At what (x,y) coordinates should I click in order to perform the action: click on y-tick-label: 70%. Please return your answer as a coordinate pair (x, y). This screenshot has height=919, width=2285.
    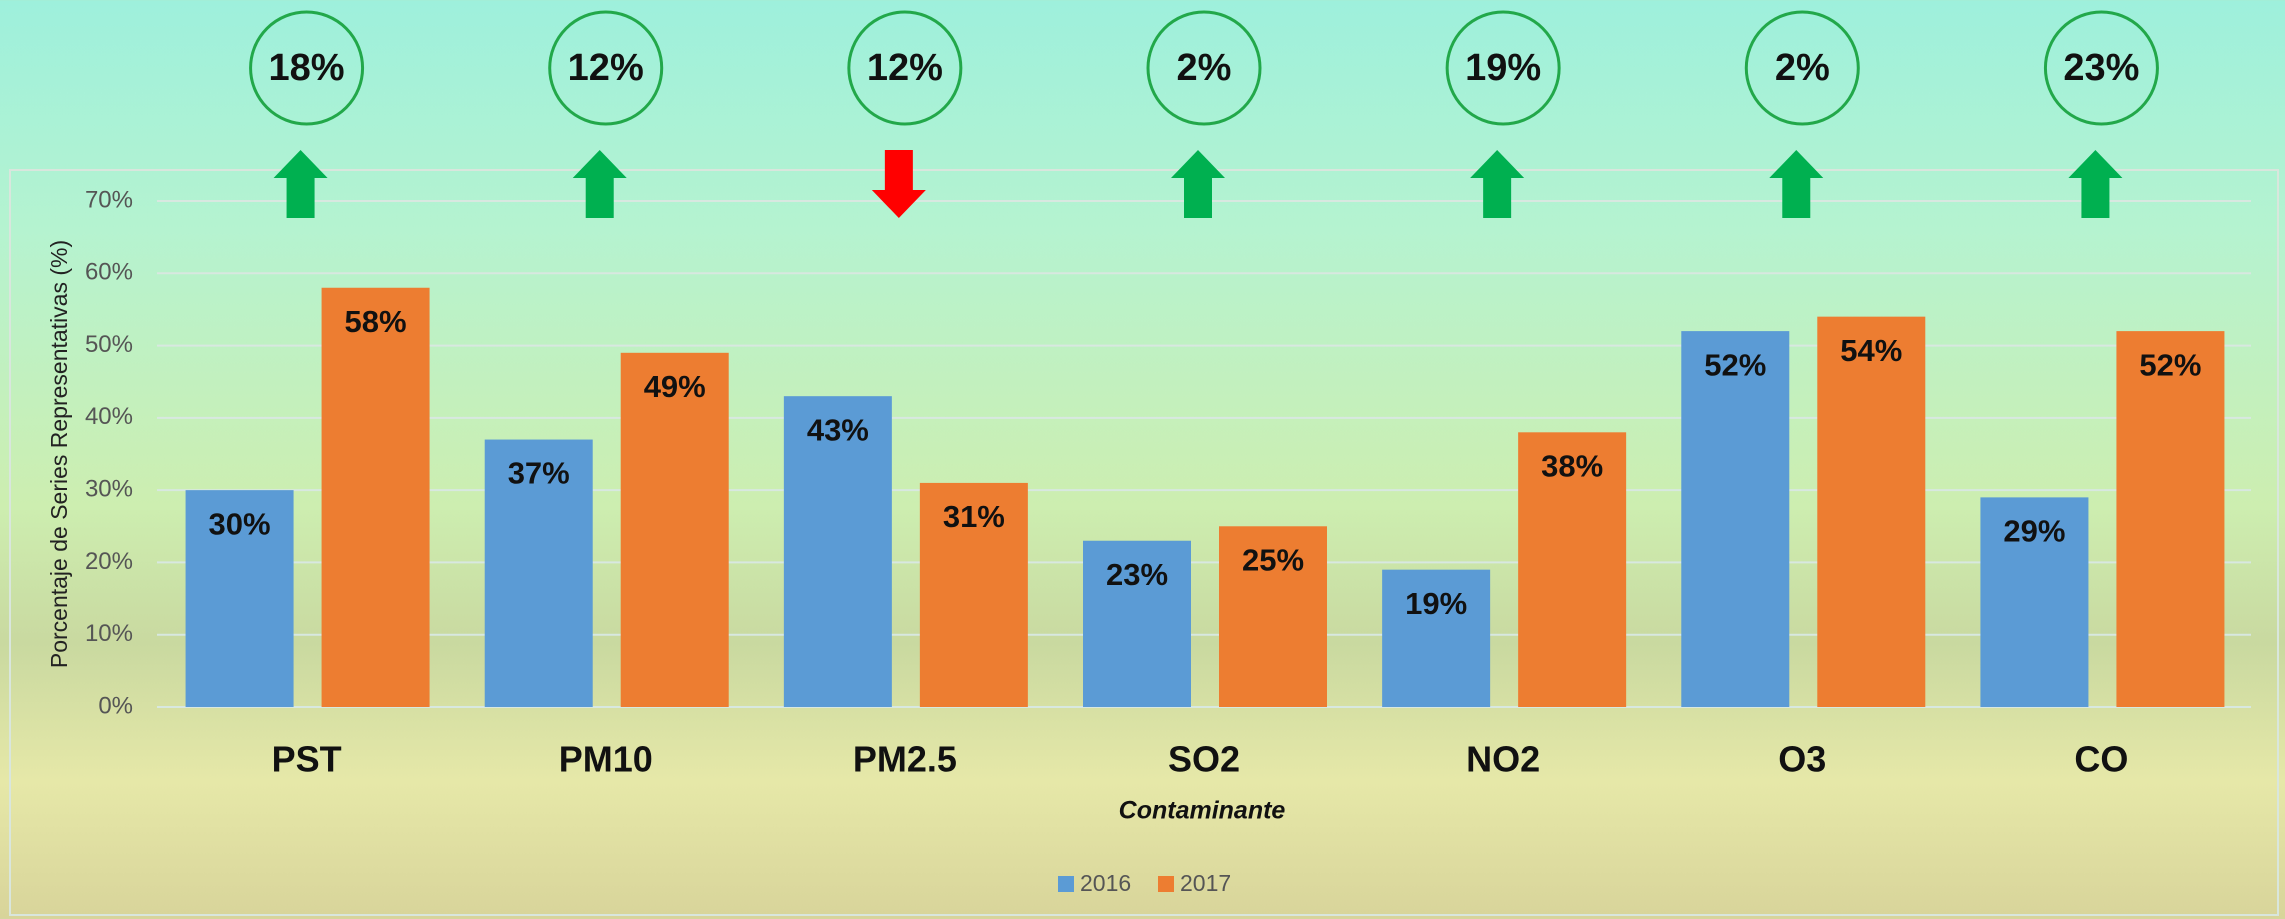
    Looking at the image, I should click on (109, 199).